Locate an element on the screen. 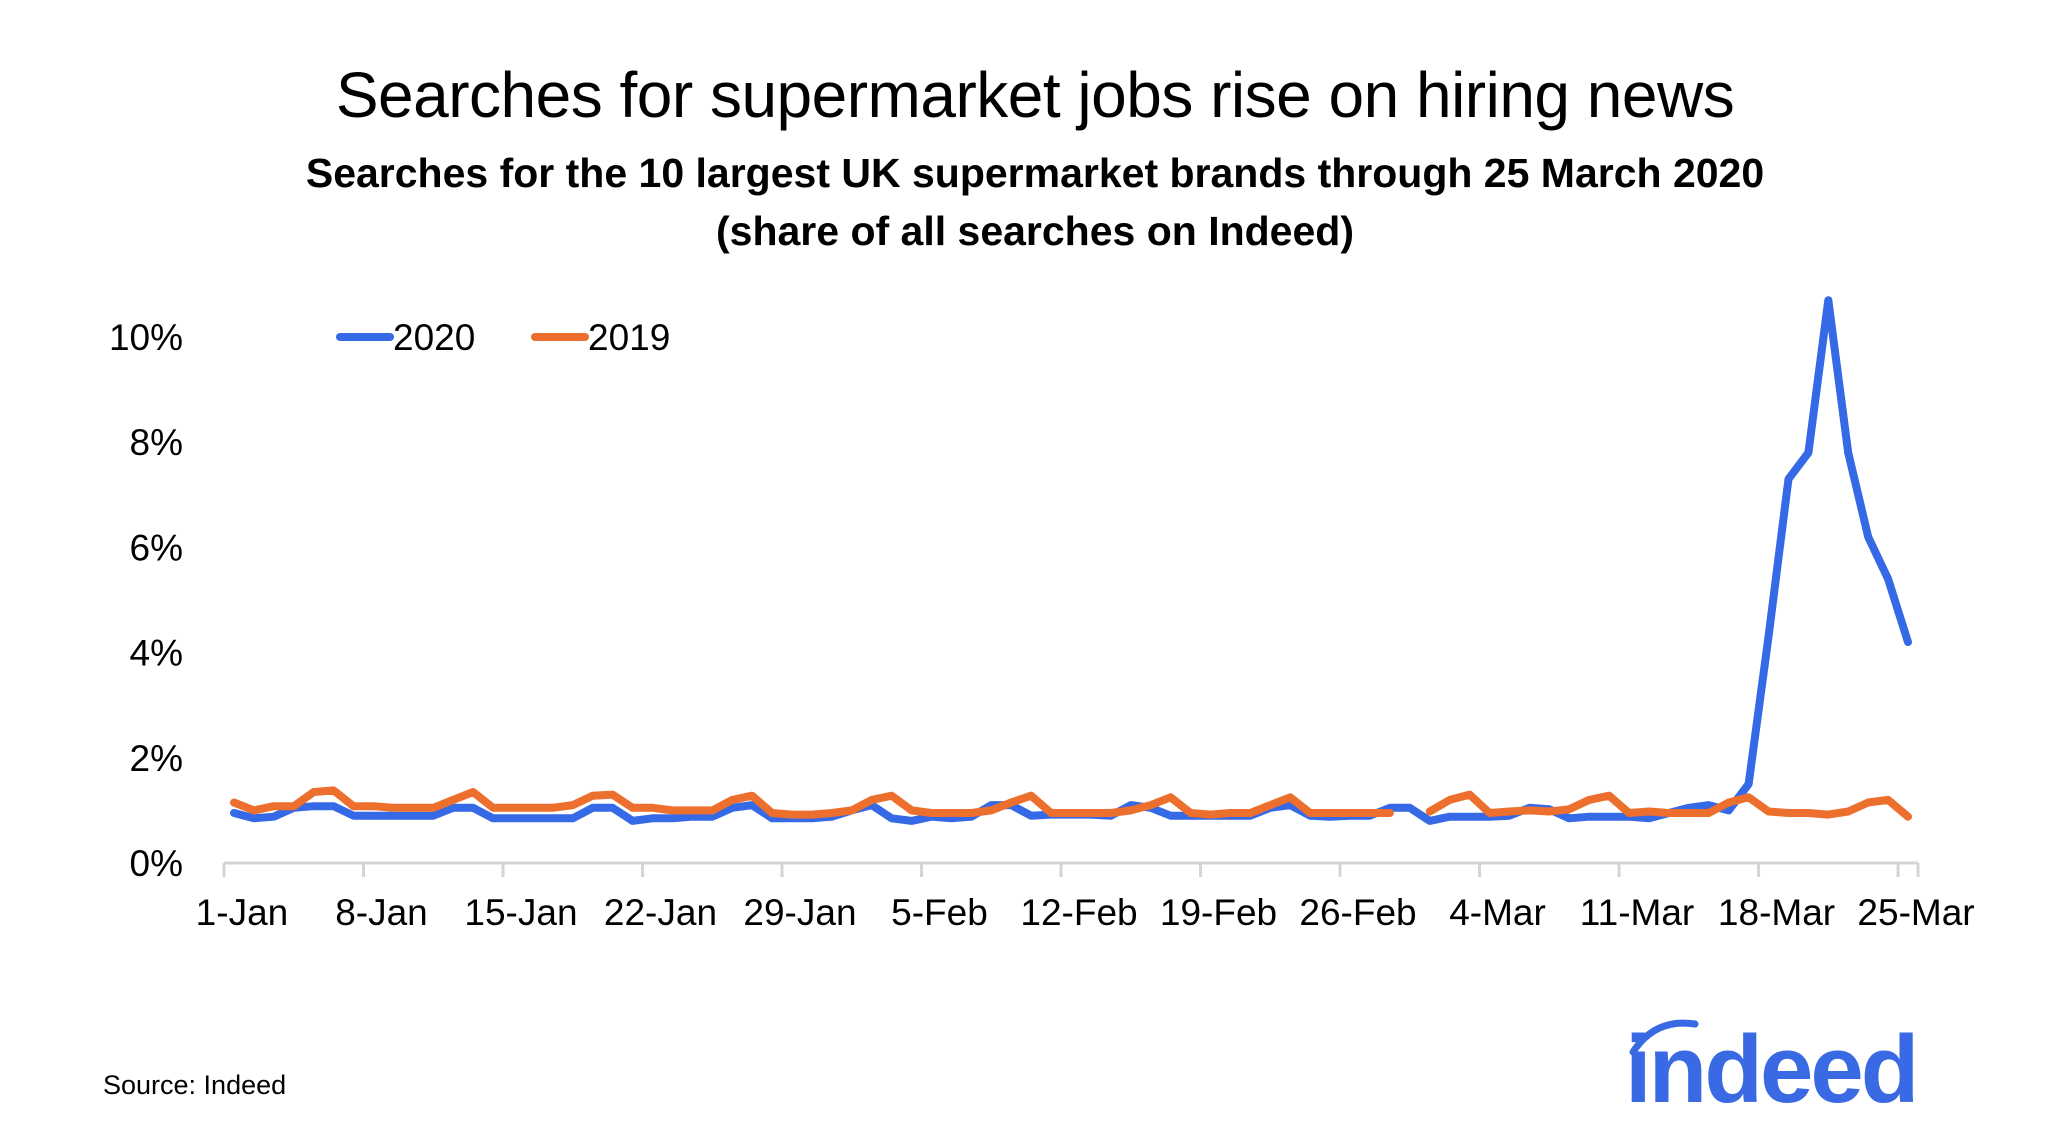 This screenshot has width=2046, height=1138. x-tick-label: 19-Feb is located at coordinates (1218, 912).